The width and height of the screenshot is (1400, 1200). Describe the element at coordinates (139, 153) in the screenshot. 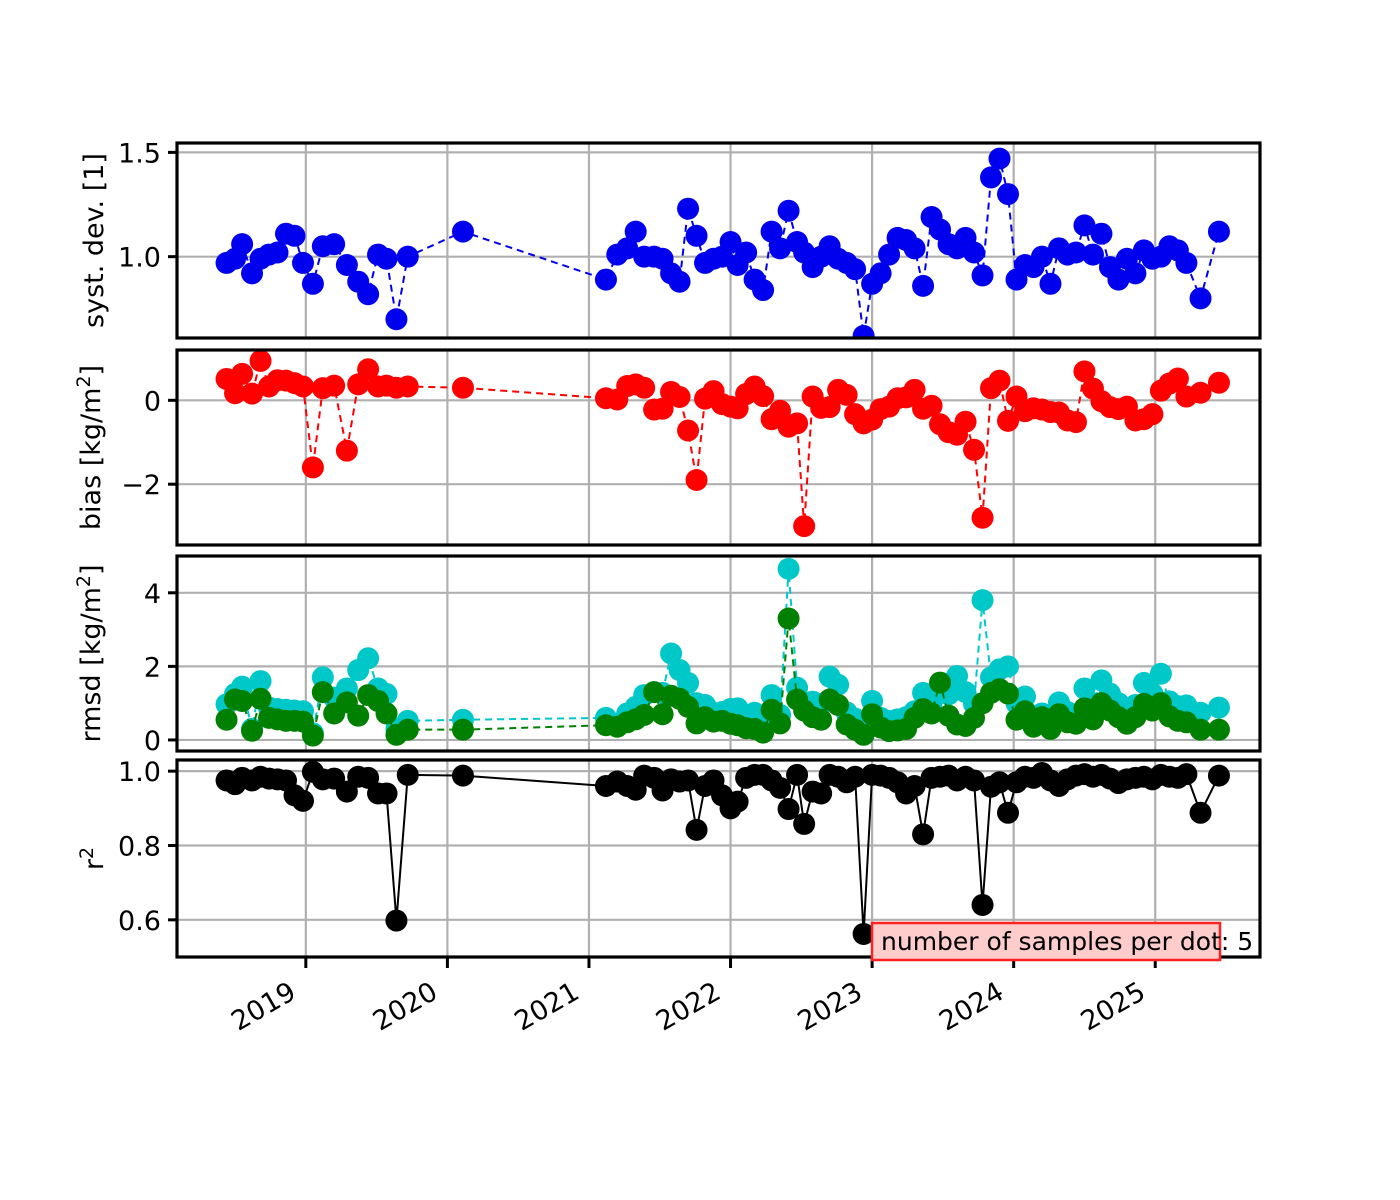

I see `y-tick-label-syst-dev-1: 1.5` at that location.